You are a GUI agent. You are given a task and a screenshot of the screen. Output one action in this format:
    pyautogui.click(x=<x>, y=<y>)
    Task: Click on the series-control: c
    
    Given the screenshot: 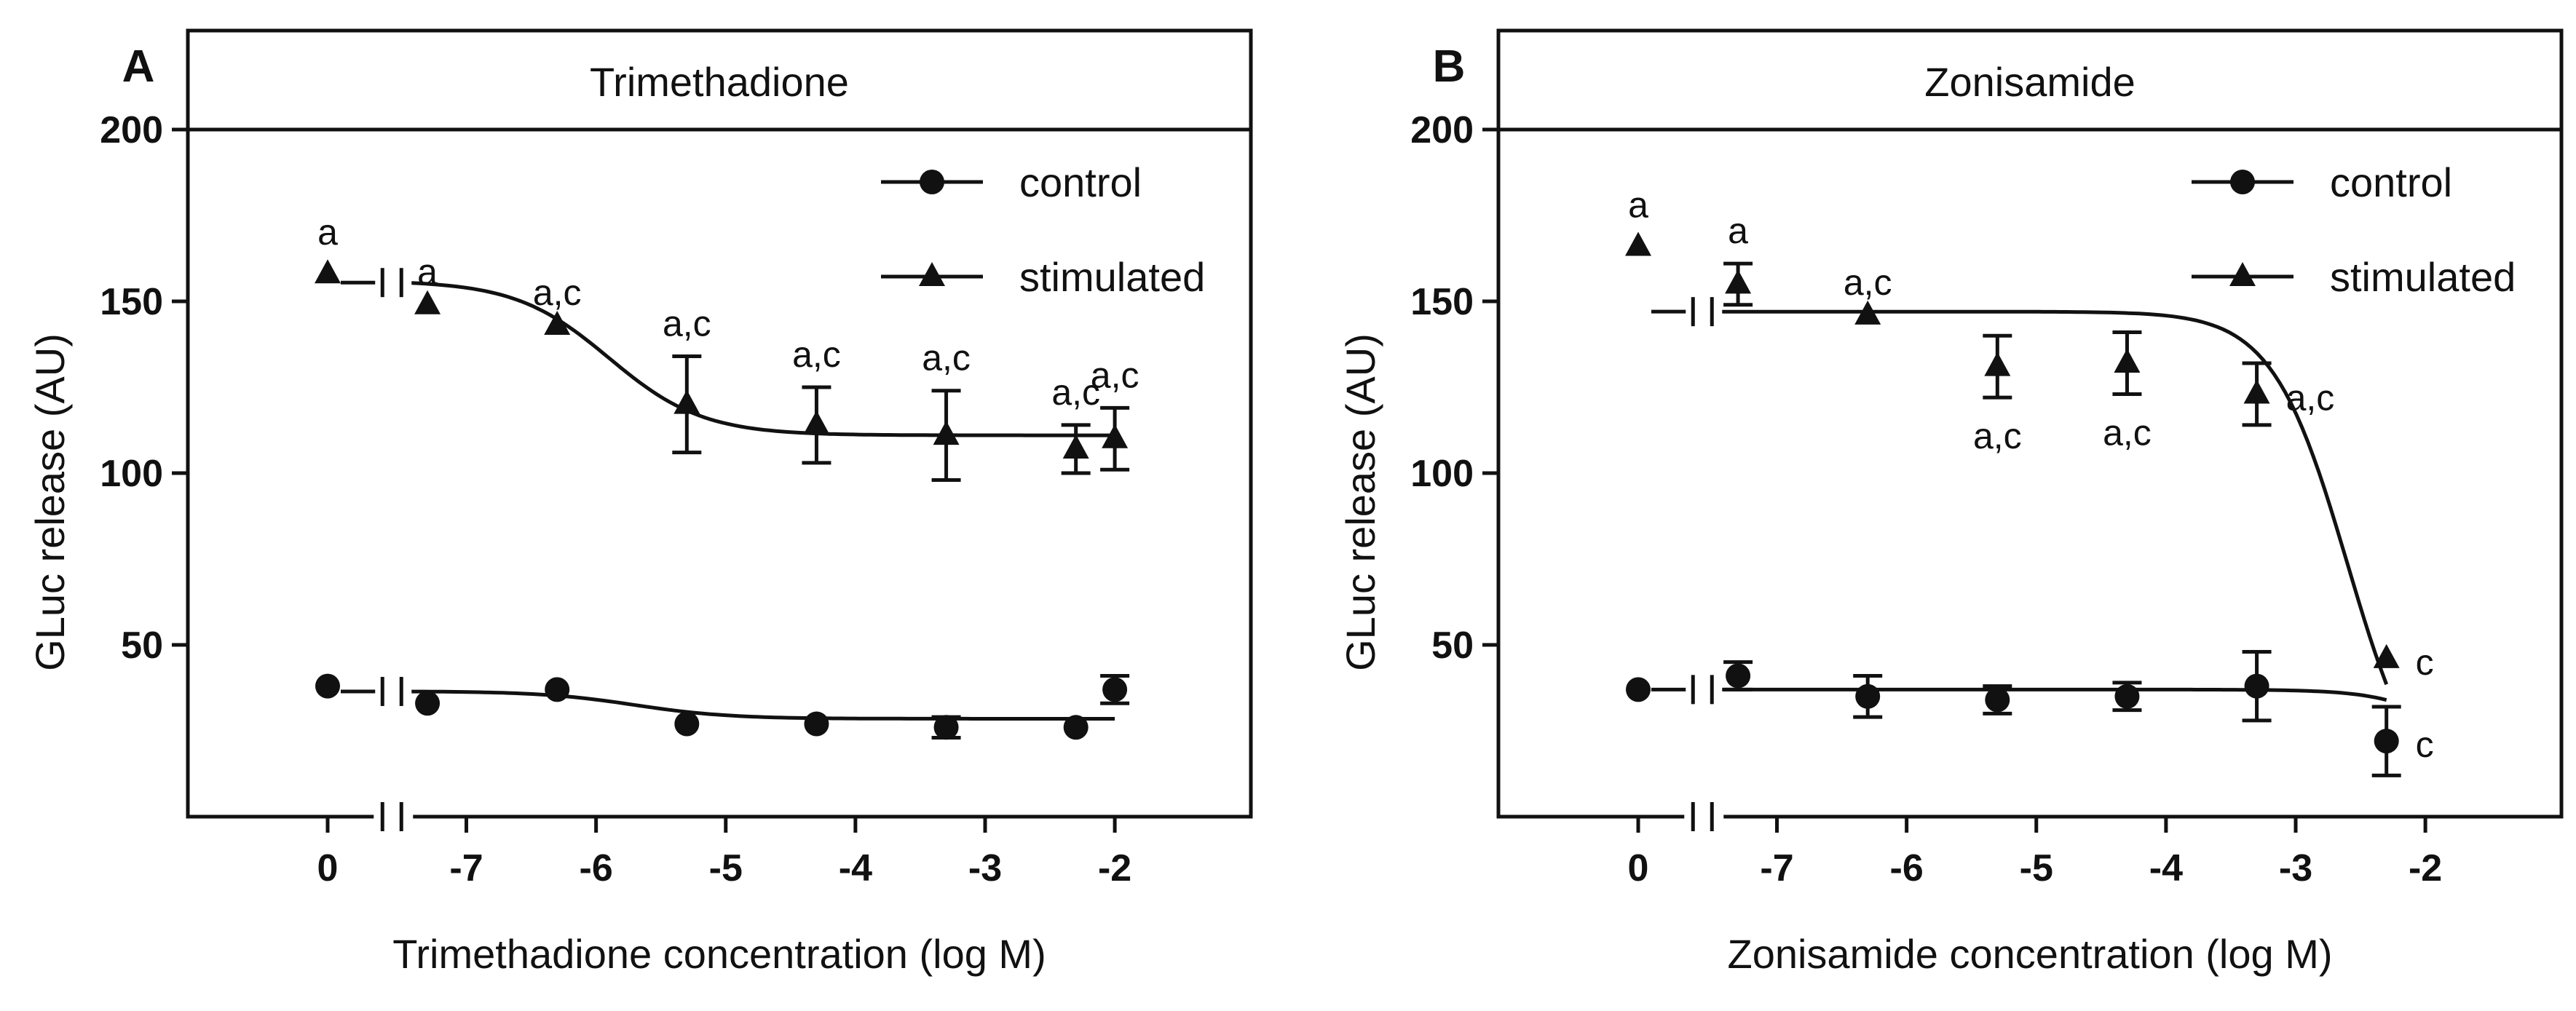 What is the action you would take?
    pyautogui.click(x=2030, y=713)
    